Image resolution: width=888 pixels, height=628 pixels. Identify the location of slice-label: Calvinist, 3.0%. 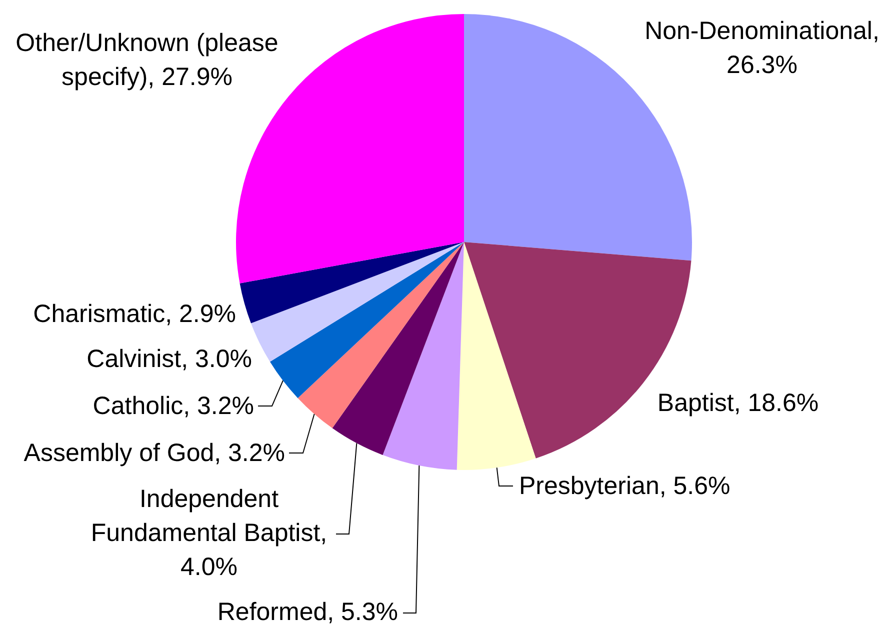
(169, 359).